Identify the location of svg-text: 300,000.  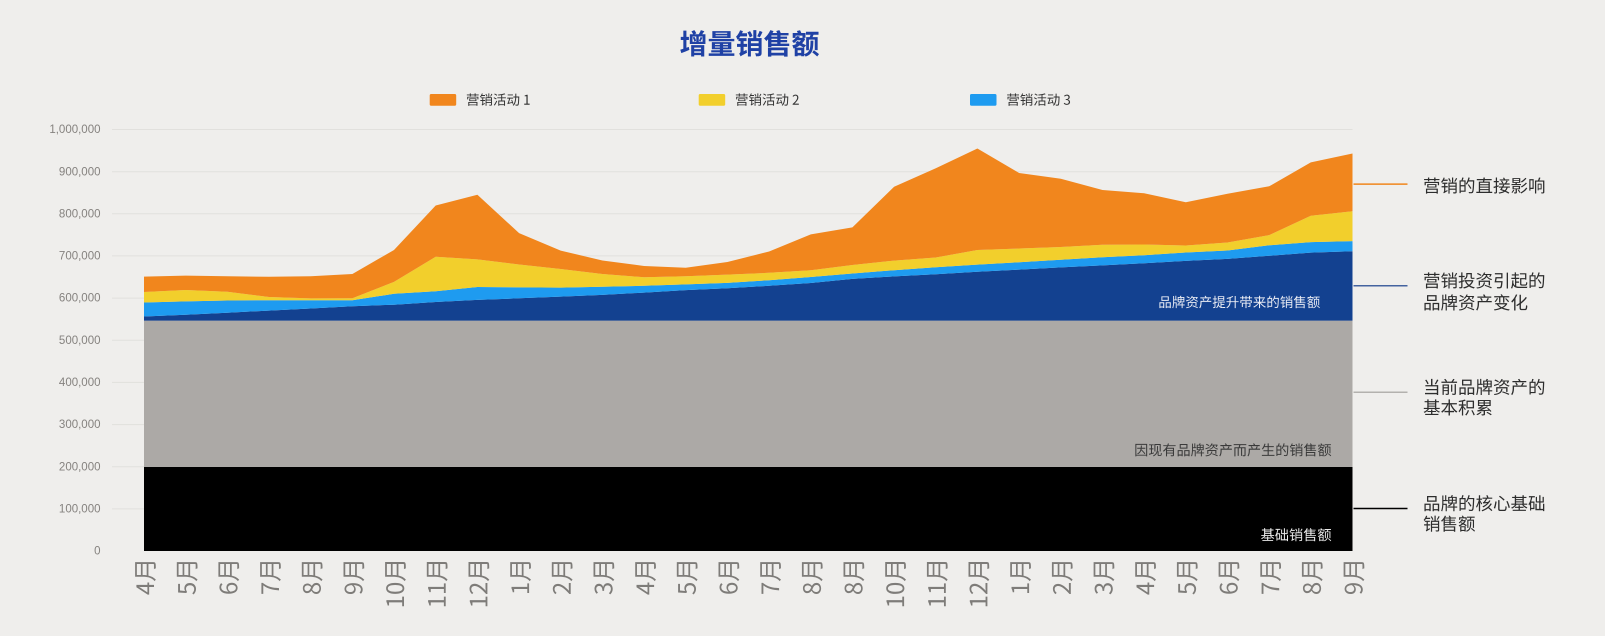
(80, 425).